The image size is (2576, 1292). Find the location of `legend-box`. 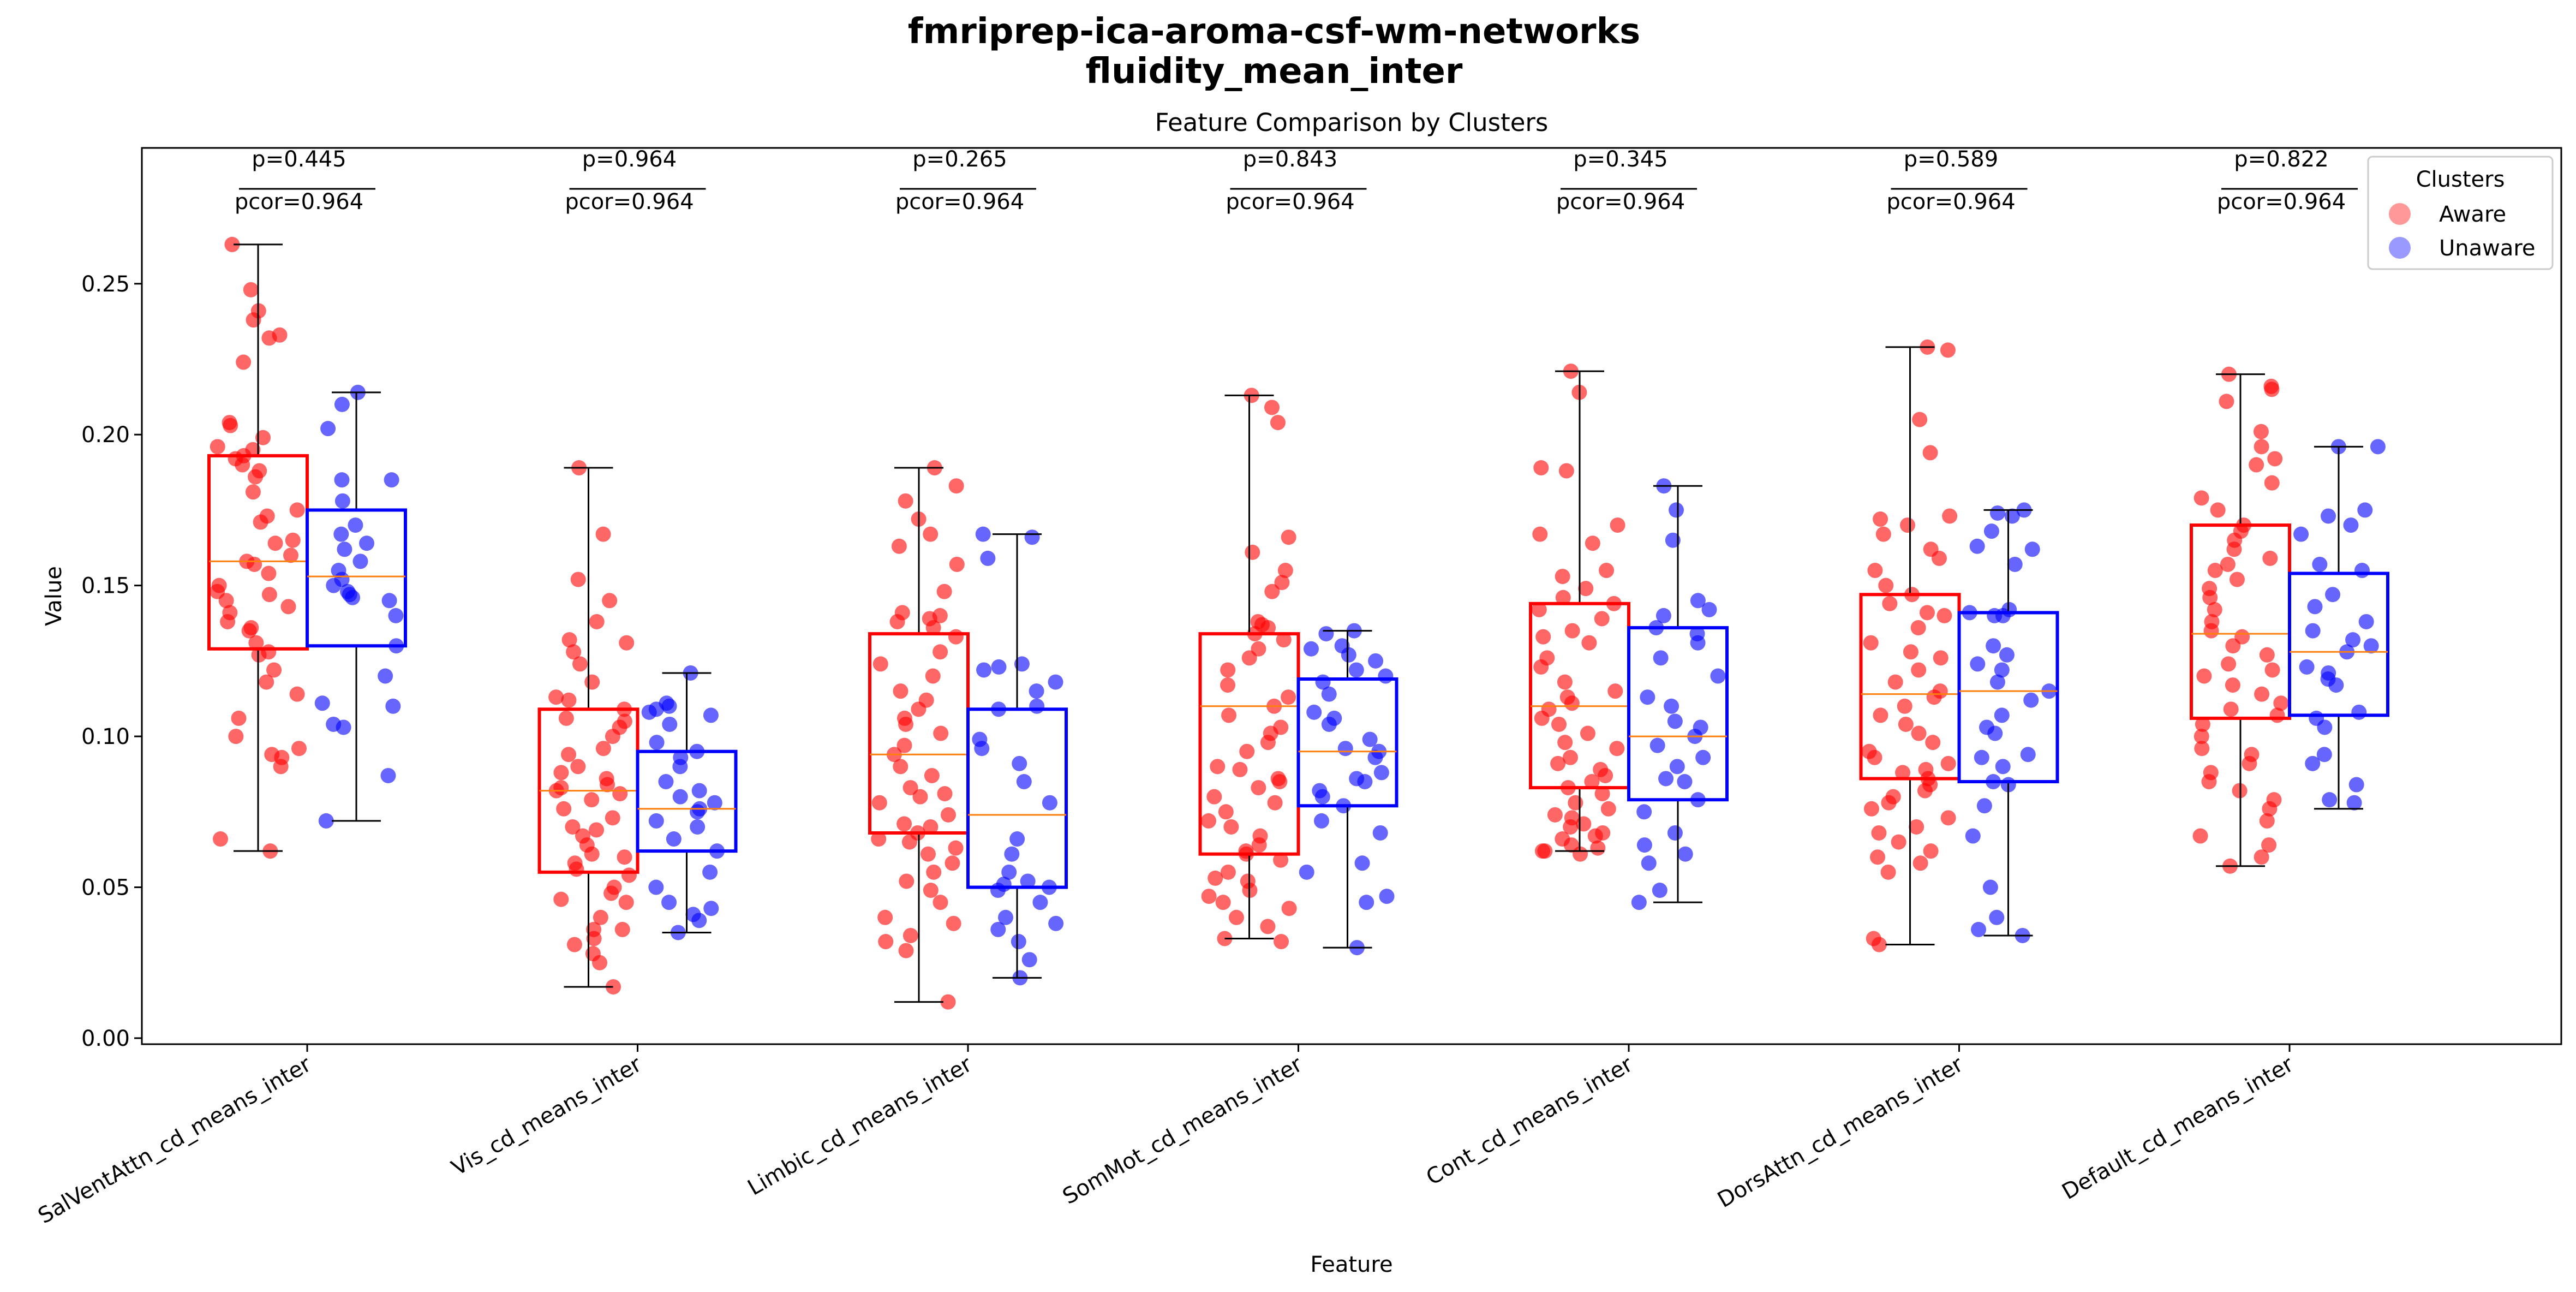

legend-box is located at coordinates (2460, 213).